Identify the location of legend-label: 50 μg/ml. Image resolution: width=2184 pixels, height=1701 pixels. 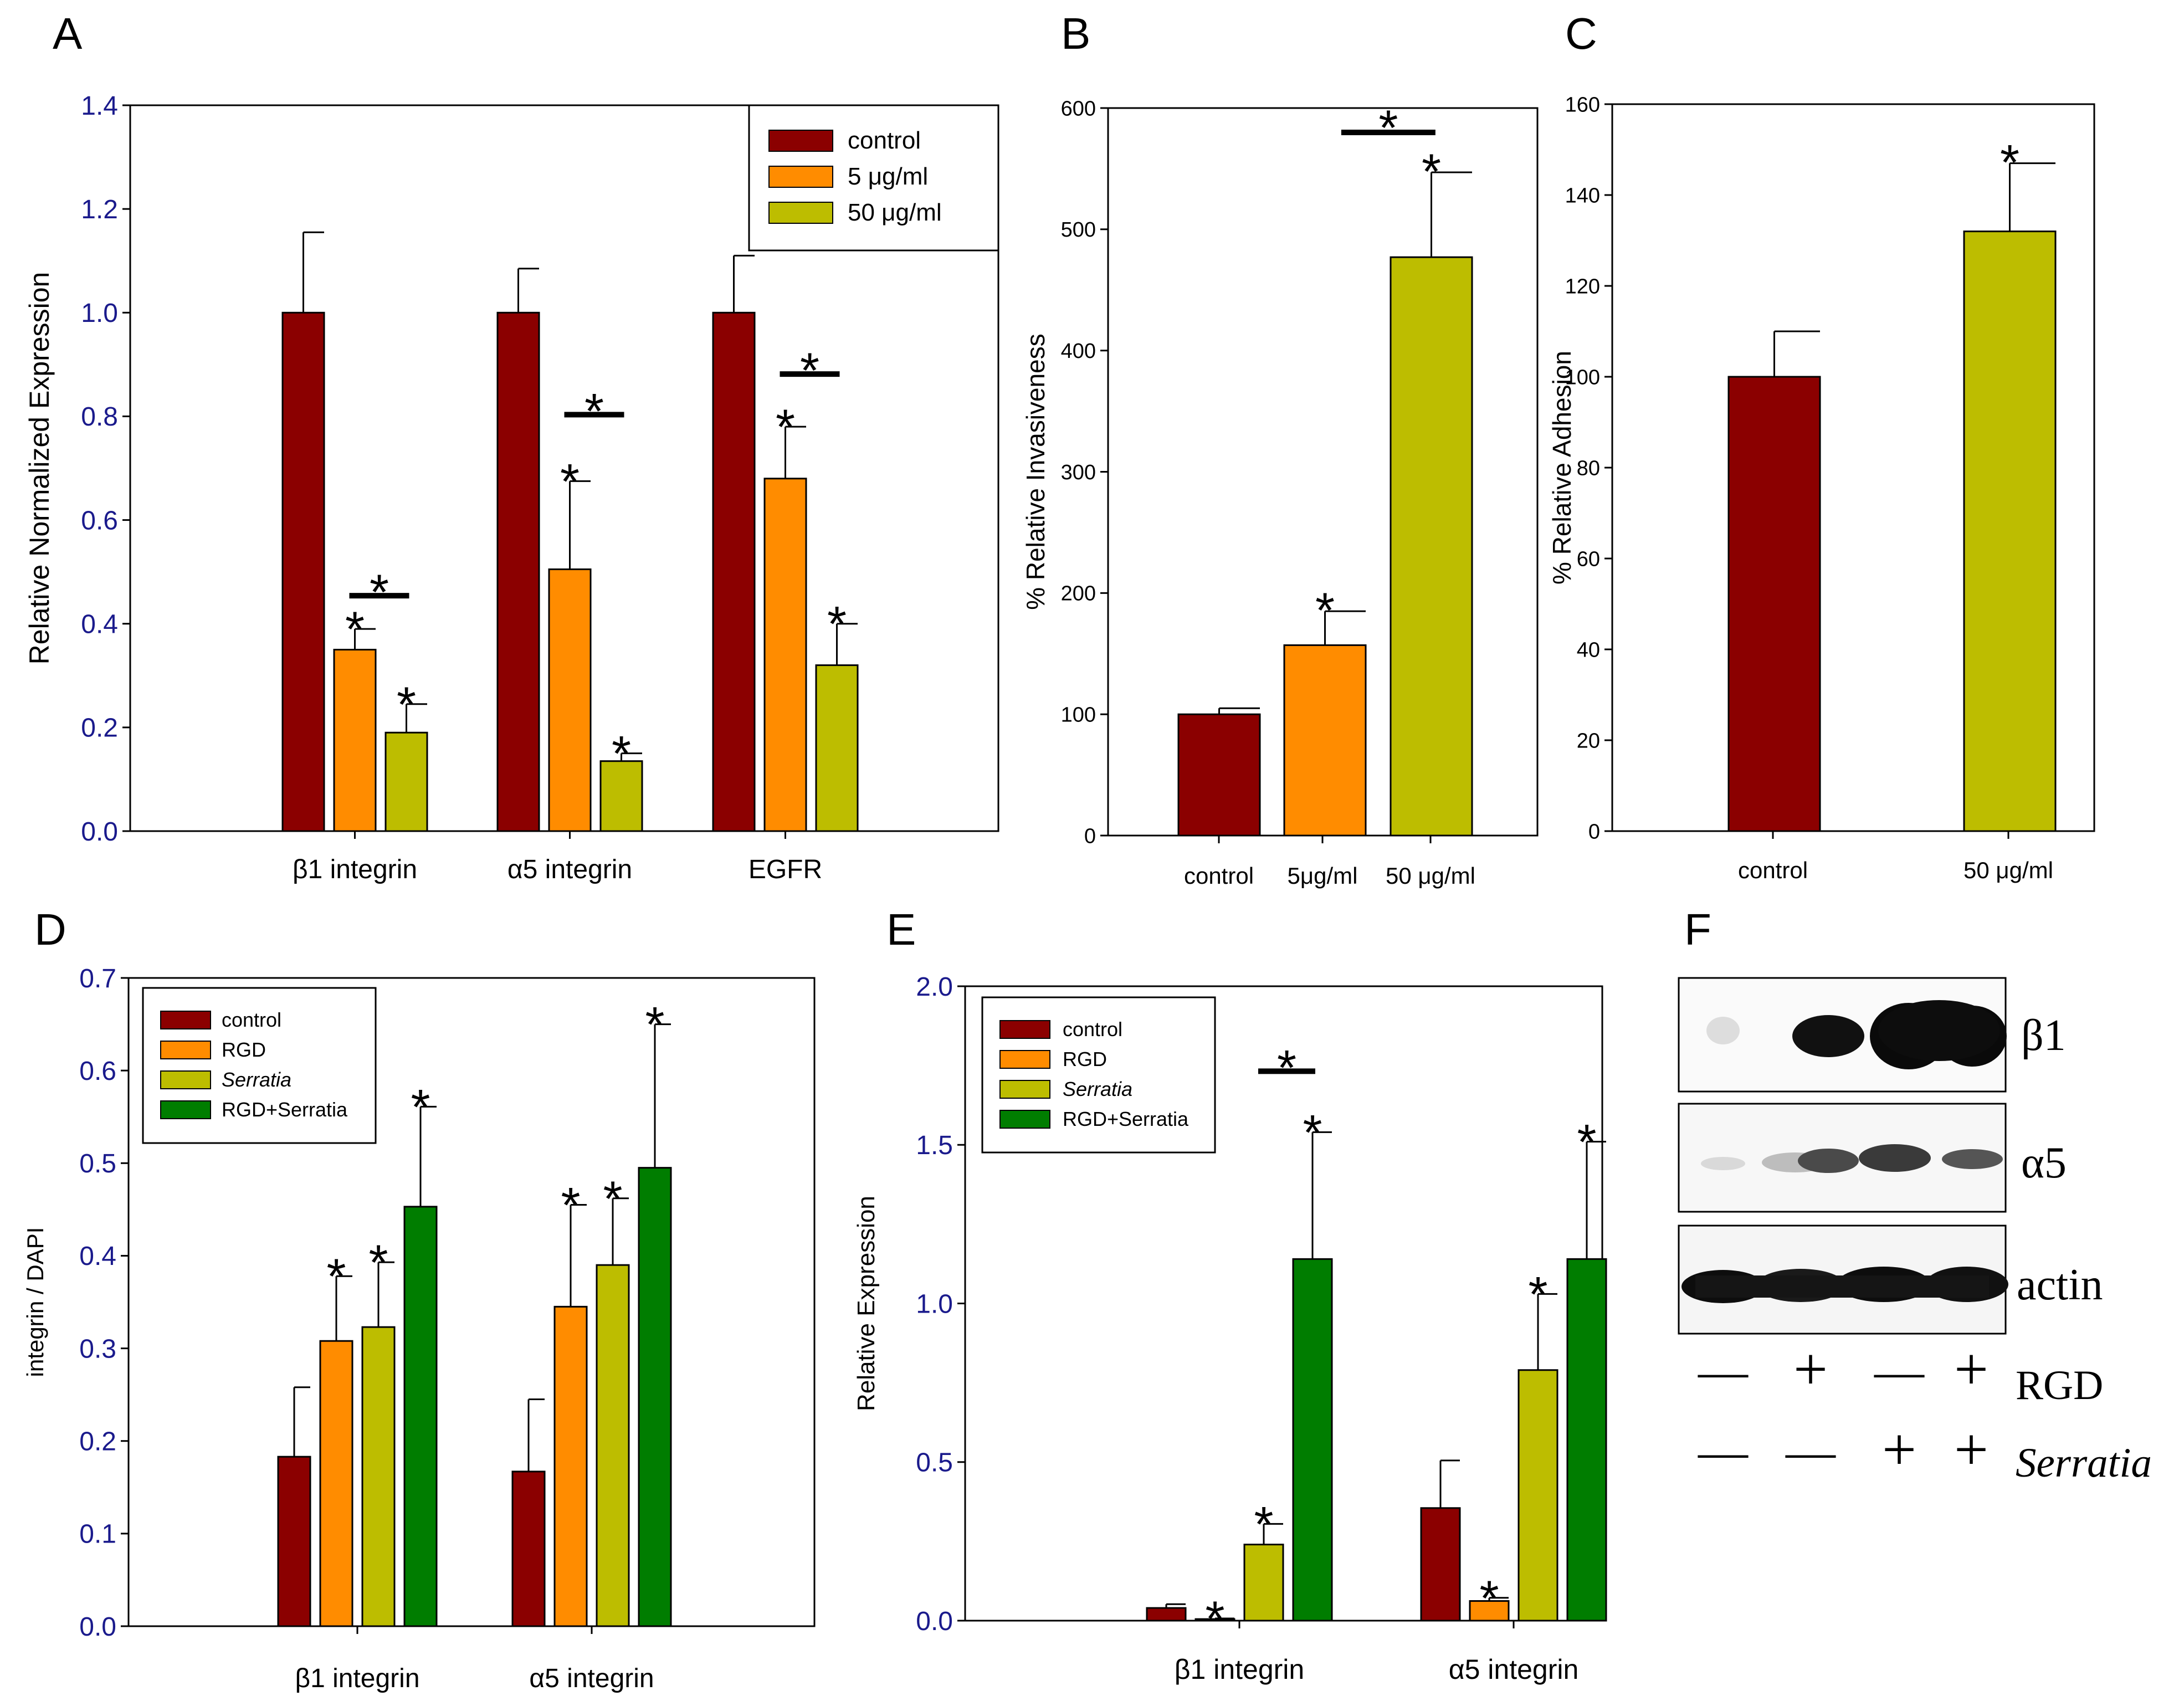
(895, 212).